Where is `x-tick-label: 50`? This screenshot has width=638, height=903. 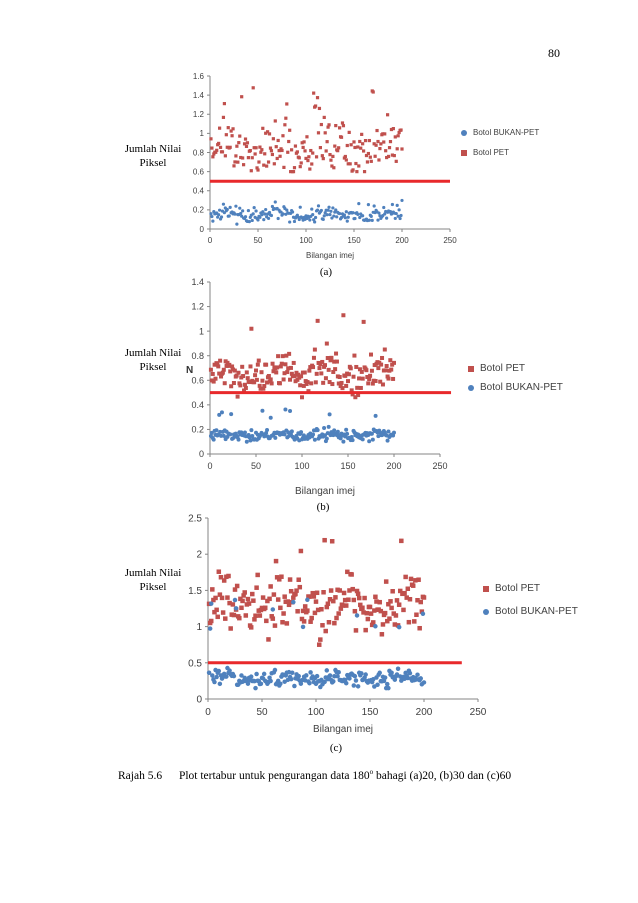 x-tick-label: 50 is located at coordinates (262, 712).